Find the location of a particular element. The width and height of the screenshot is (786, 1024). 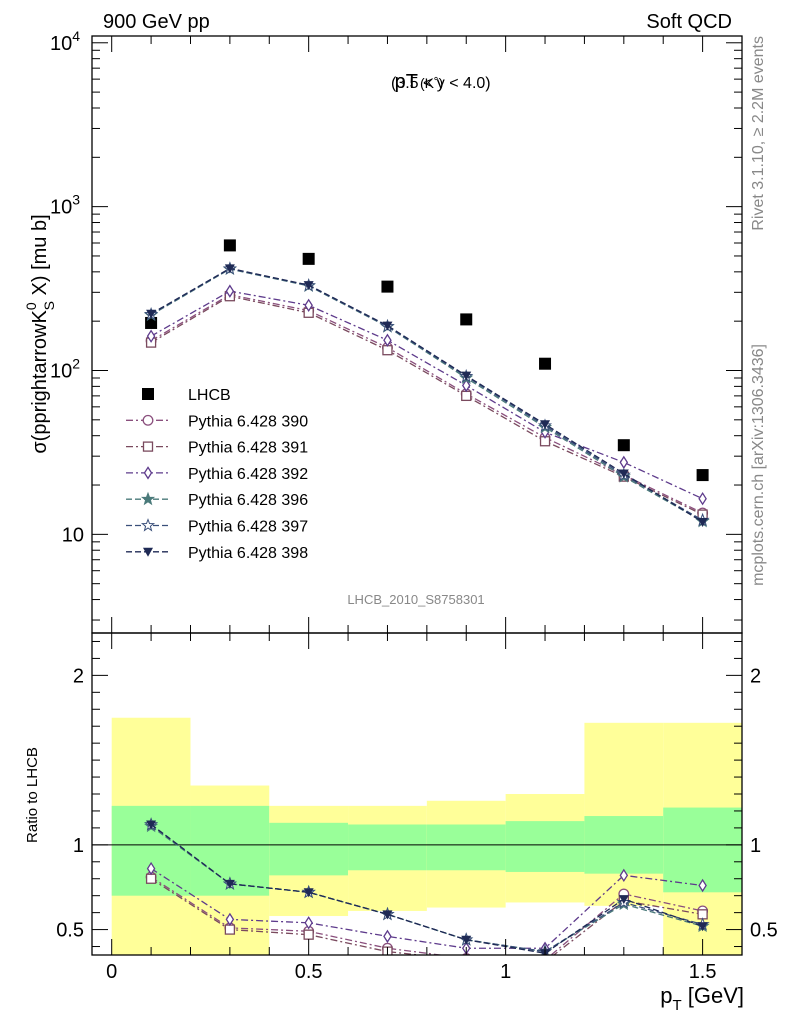

x-axis-label-tail: [GeV] is located at coordinates (713, 995).